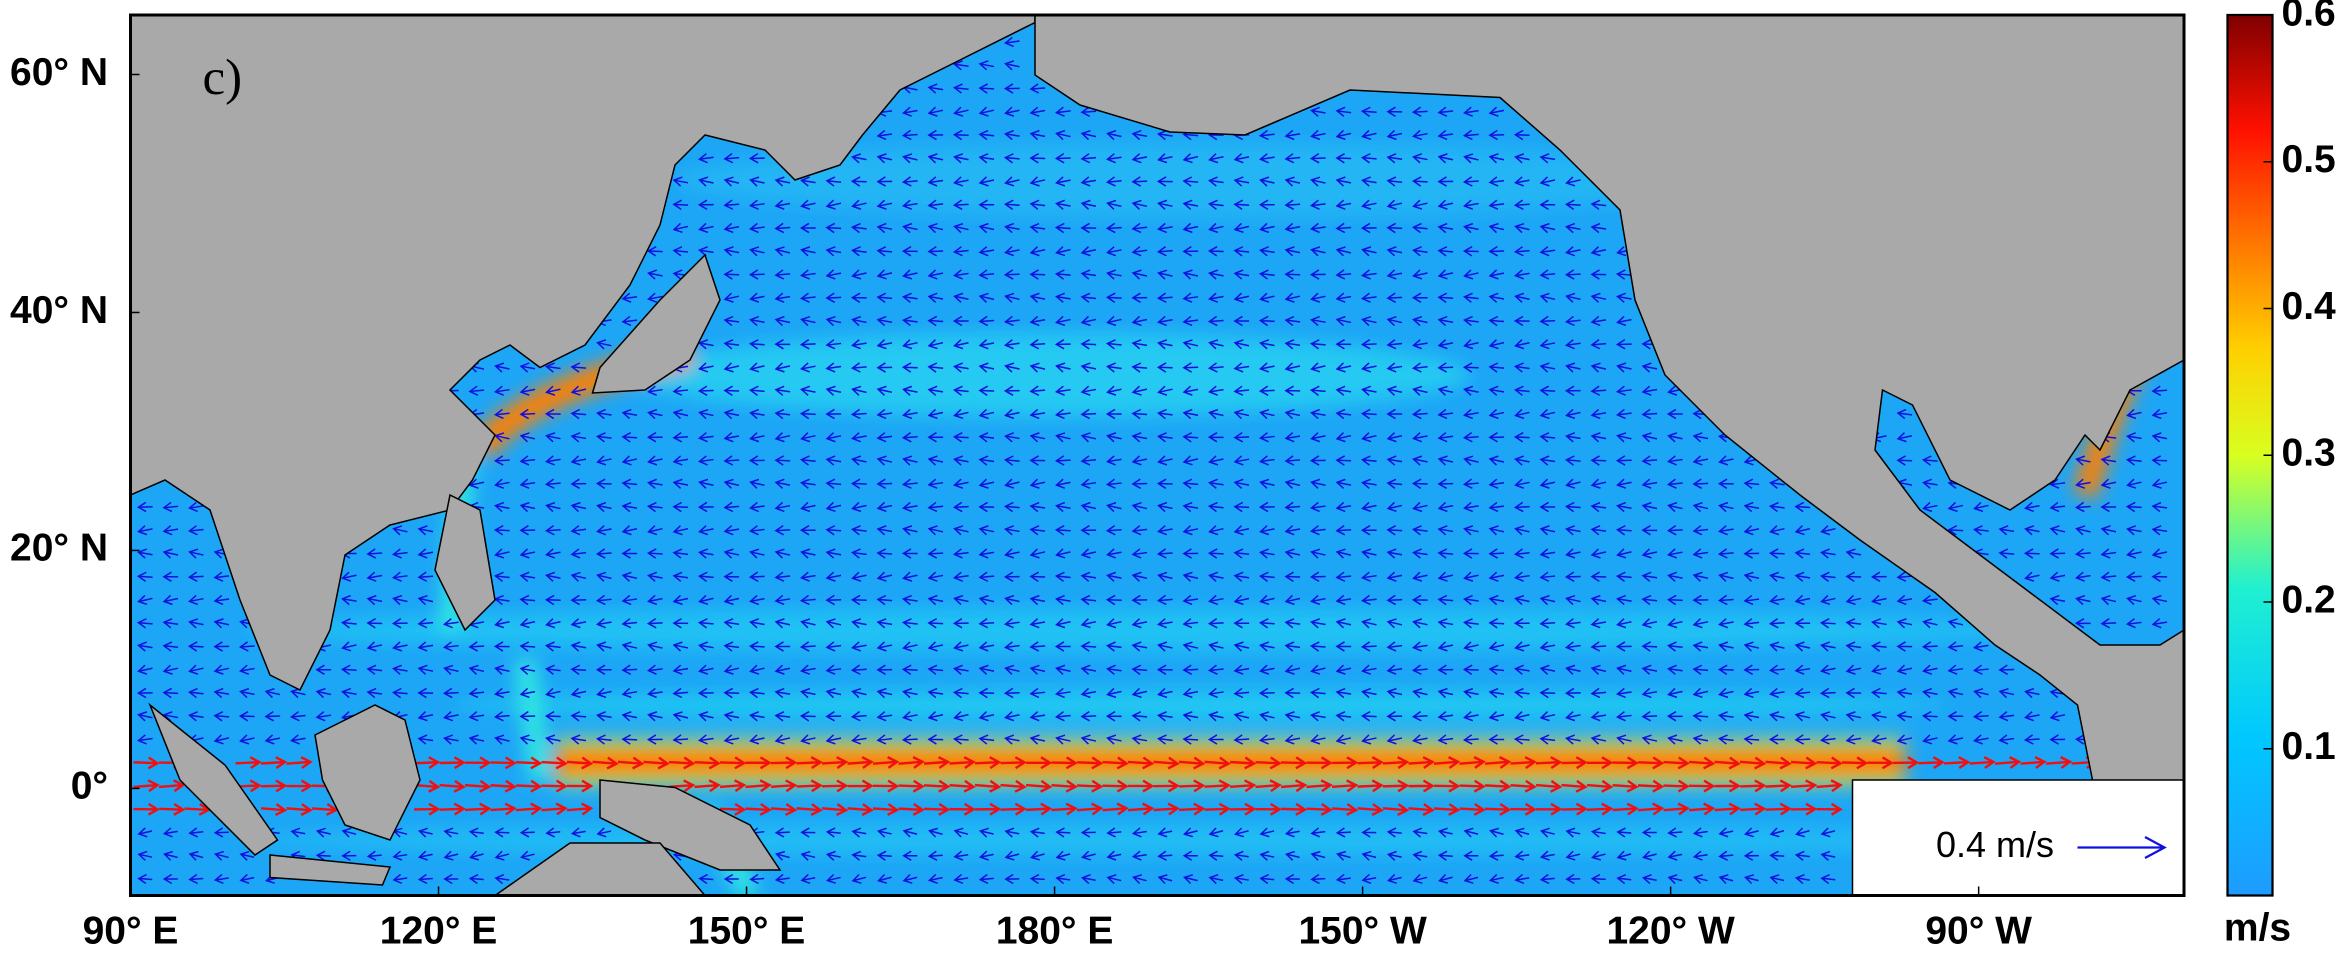  I want to click on reference-box, so click(2018, 837).